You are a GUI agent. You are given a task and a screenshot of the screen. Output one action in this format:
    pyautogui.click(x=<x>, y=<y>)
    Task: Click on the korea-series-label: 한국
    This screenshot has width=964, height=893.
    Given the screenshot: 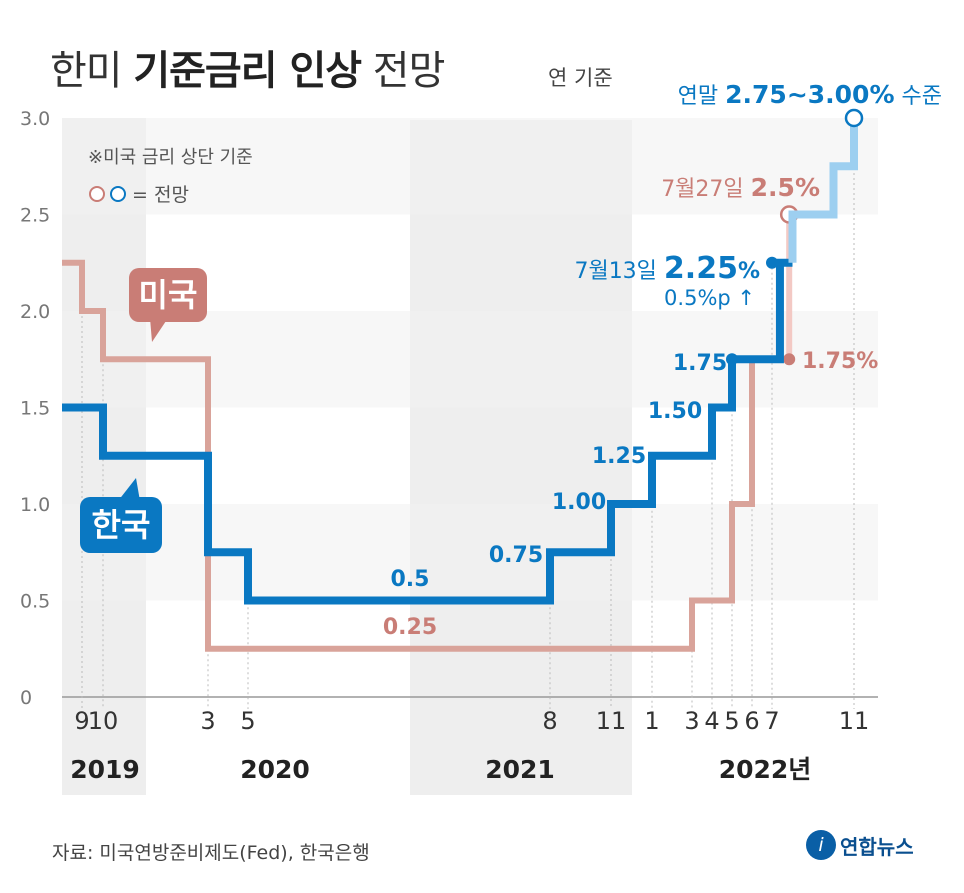 What is the action you would take?
    pyautogui.click(x=121, y=525)
    